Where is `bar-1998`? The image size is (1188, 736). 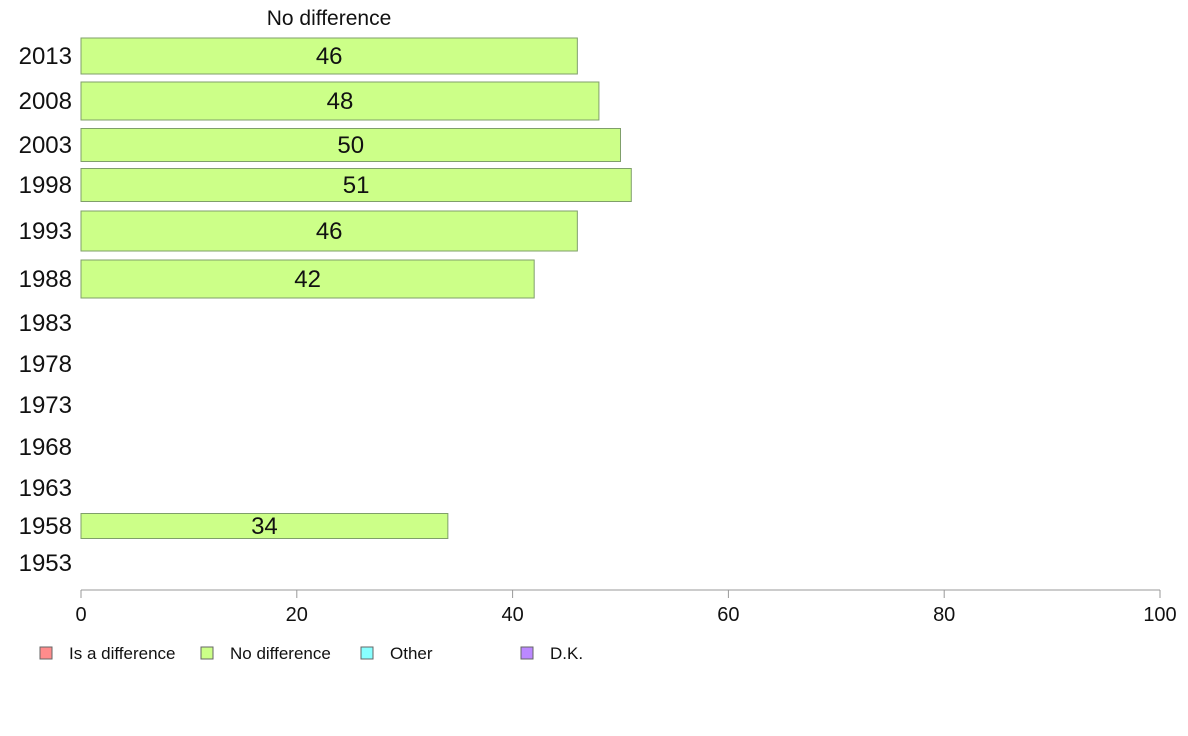
bar-1998 is located at coordinates (356, 185).